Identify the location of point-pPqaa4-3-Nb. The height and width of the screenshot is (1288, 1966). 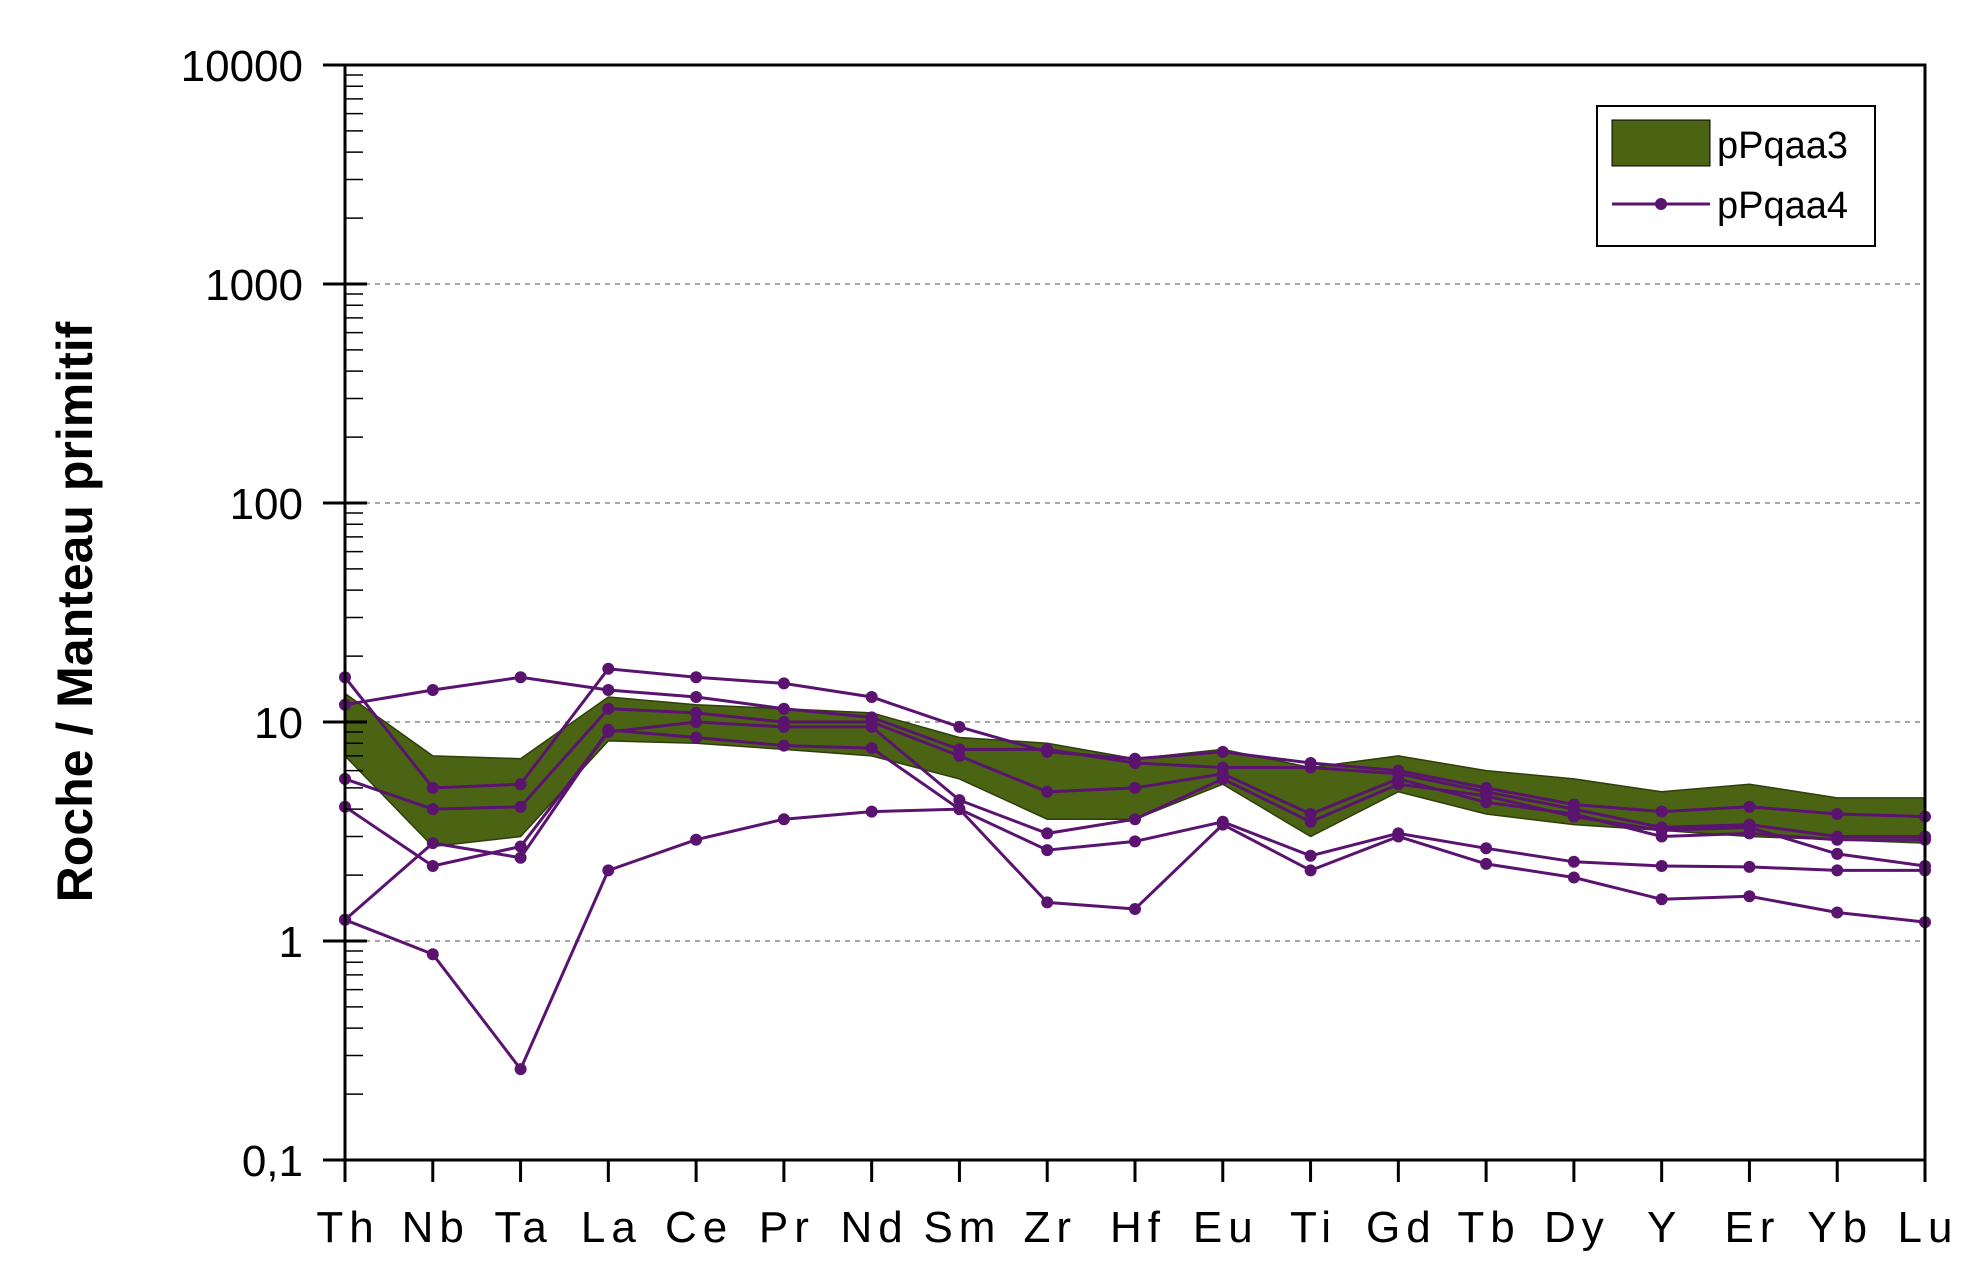
(432, 809).